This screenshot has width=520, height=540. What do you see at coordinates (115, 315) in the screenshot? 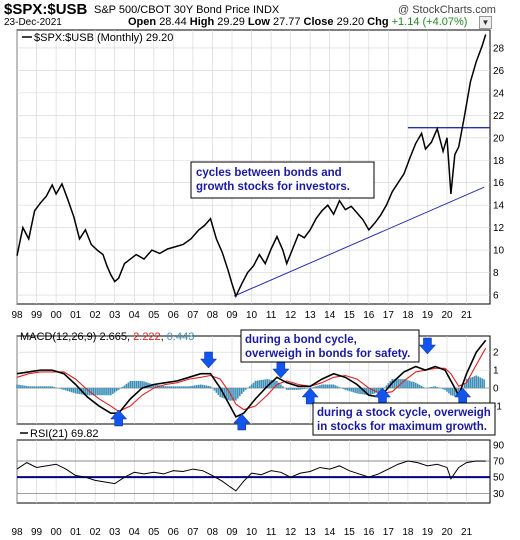
I see `x-tick-label-top: 03` at bounding box center [115, 315].